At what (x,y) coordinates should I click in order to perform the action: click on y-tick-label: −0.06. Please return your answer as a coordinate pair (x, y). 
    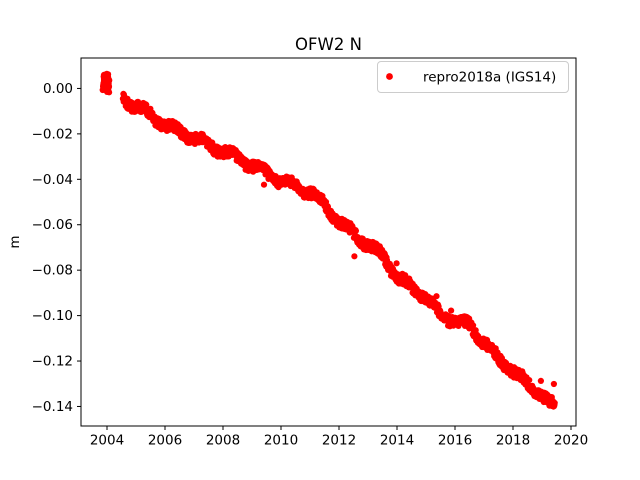
    Looking at the image, I should click on (52, 225).